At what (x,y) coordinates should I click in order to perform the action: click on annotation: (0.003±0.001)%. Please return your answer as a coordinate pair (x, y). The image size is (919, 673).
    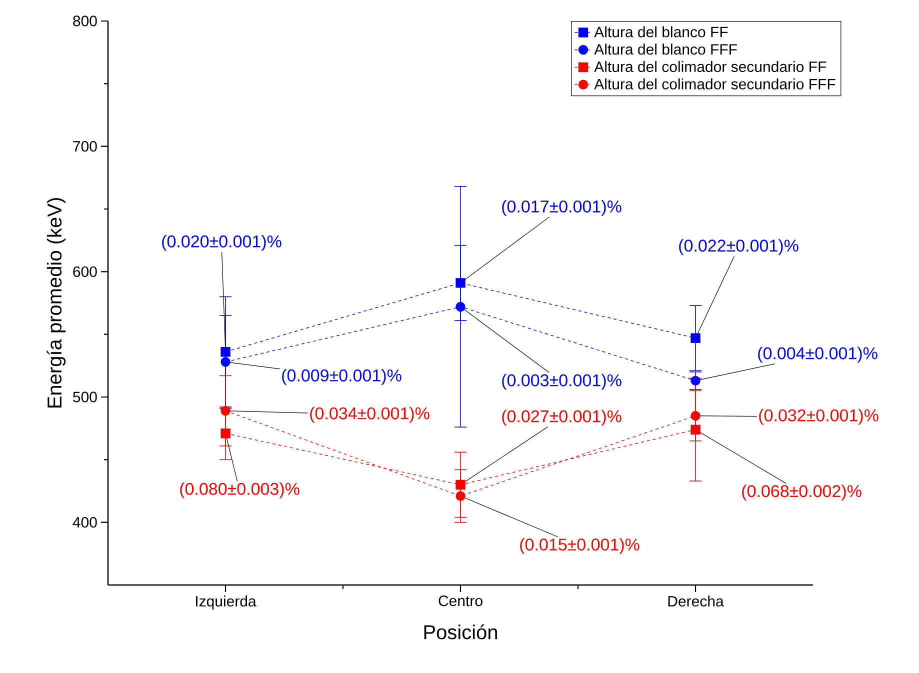
    Looking at the image, I should click on (562, 382).